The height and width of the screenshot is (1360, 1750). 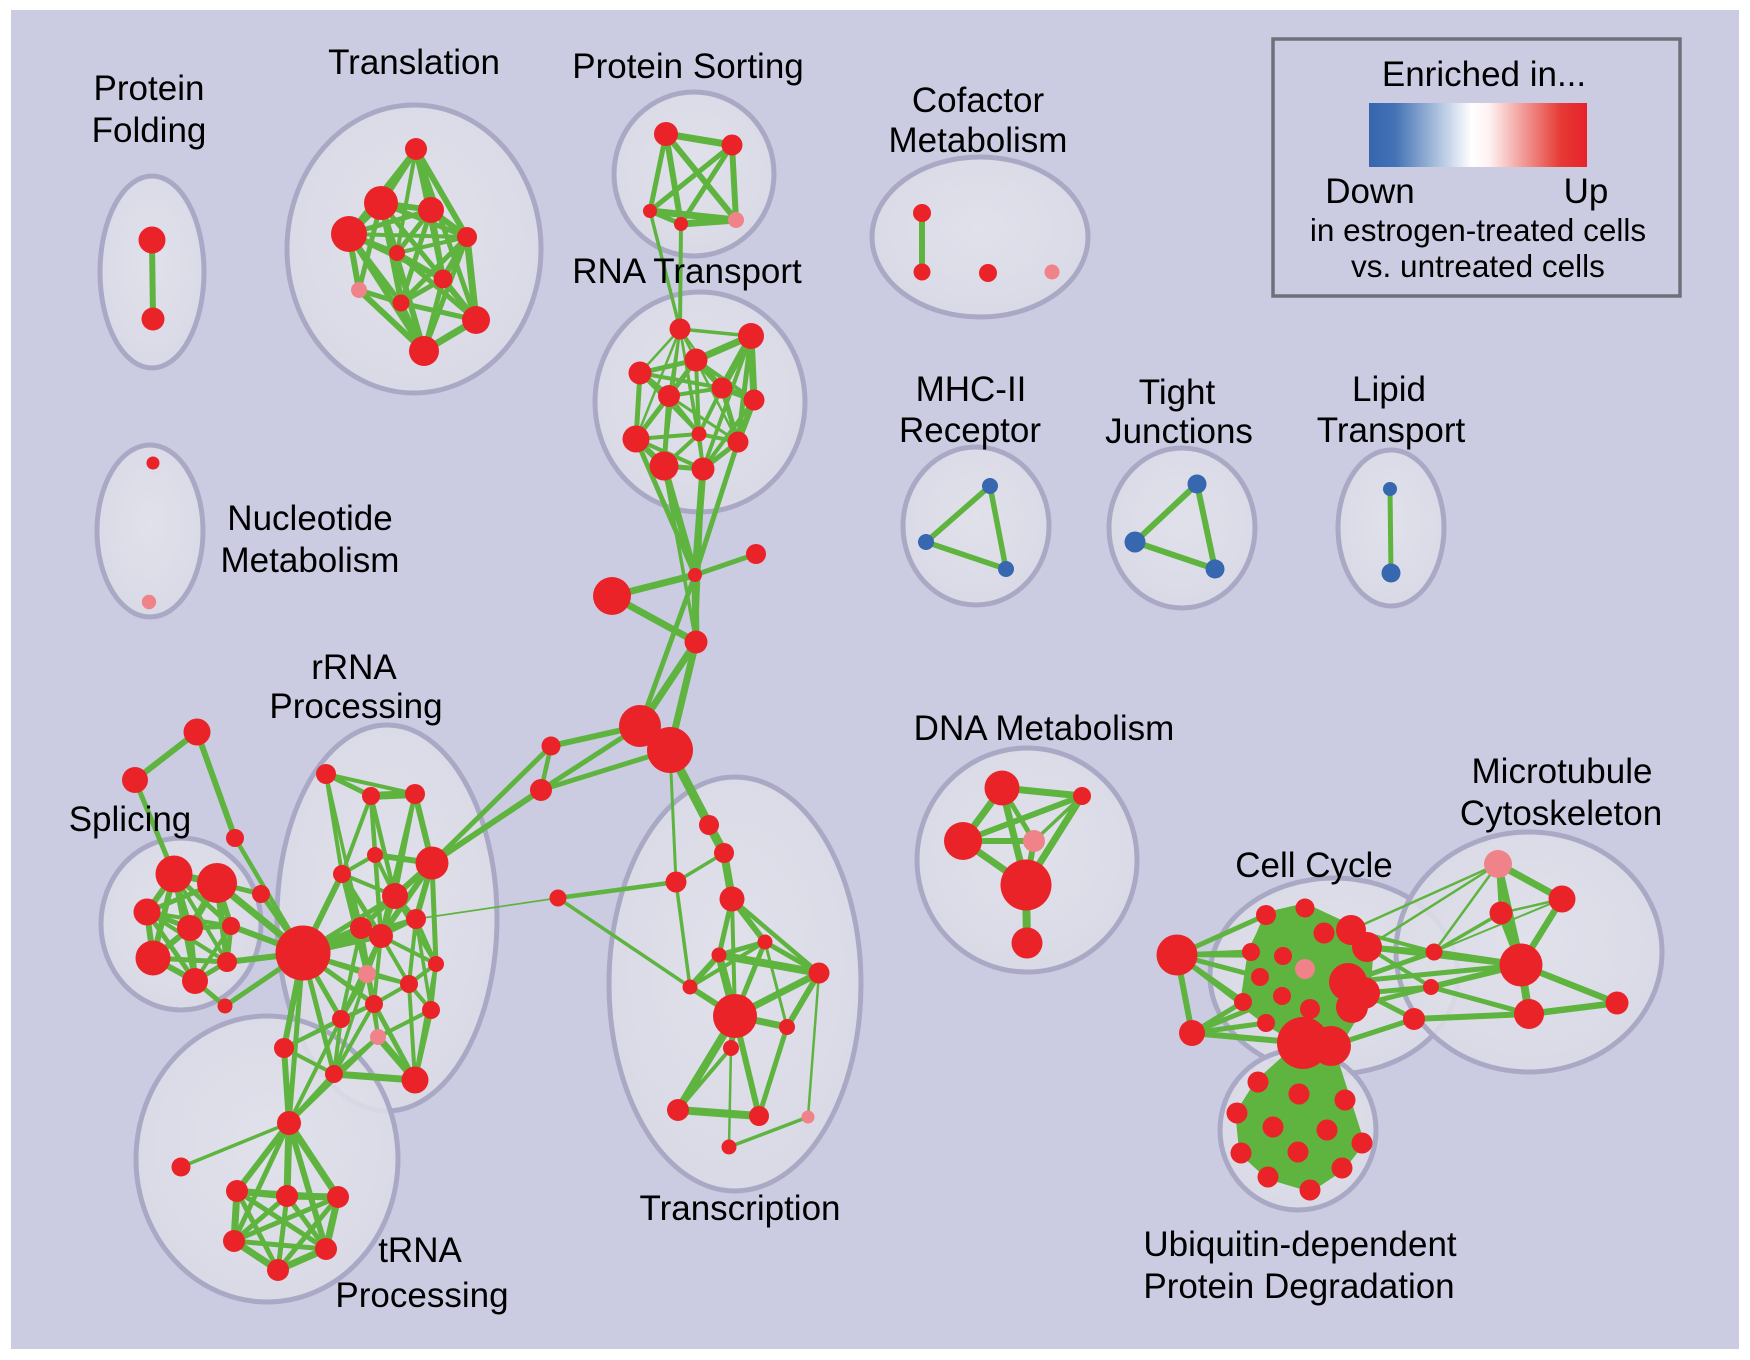 I want to click on svg-text: Tight, so click(x=1177, y=392).